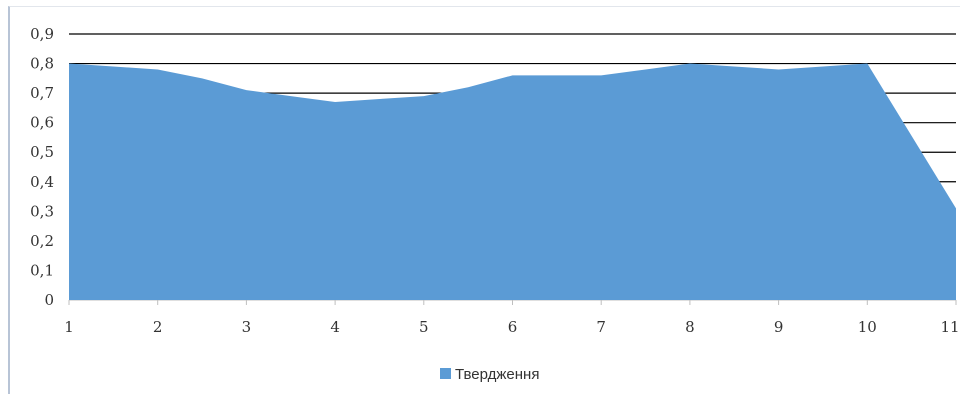 This screenshot has width=960, height=396. What do you see at coordinates (158, 327) in the screenshot?
I see `x-tick-label: 2` at bounding box center [158, 327].